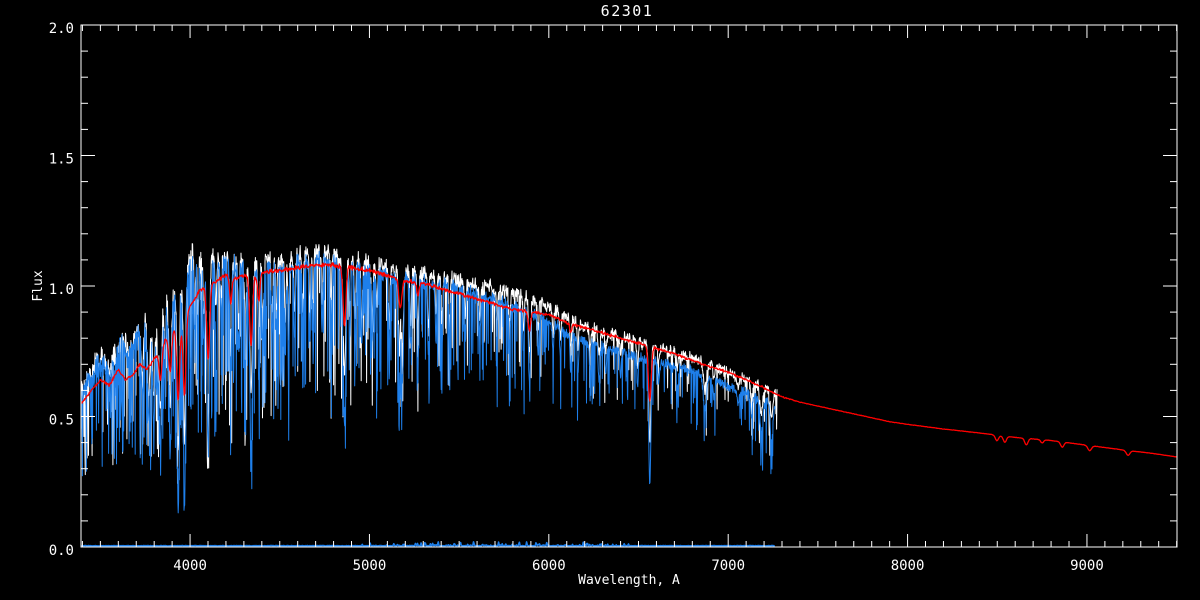 This screenshot has height=600, width=1200. What do you see at coordinates (908, 566) in the screenshot?
I see `x-tick-label: 8000` at bounding box center [908, 566].